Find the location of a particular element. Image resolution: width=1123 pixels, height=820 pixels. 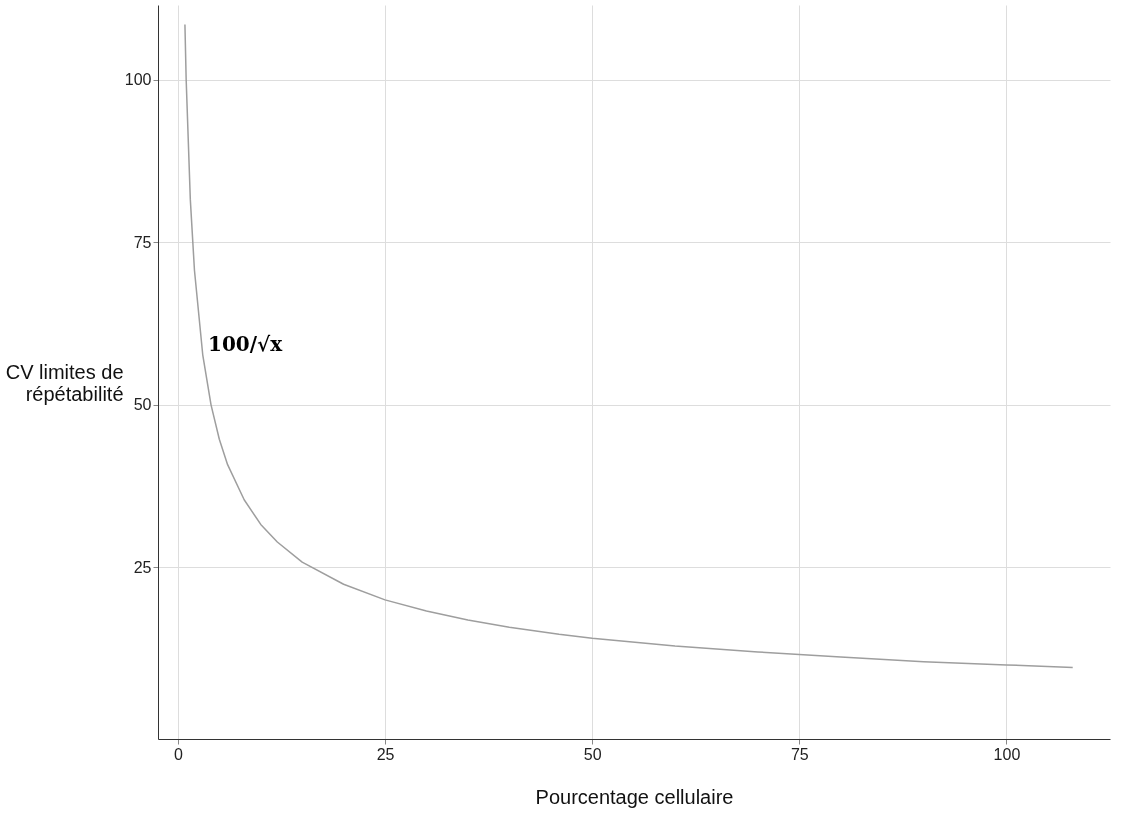

y-axis-title: CV limites de répétabilité is located at coordinates (64, 382).